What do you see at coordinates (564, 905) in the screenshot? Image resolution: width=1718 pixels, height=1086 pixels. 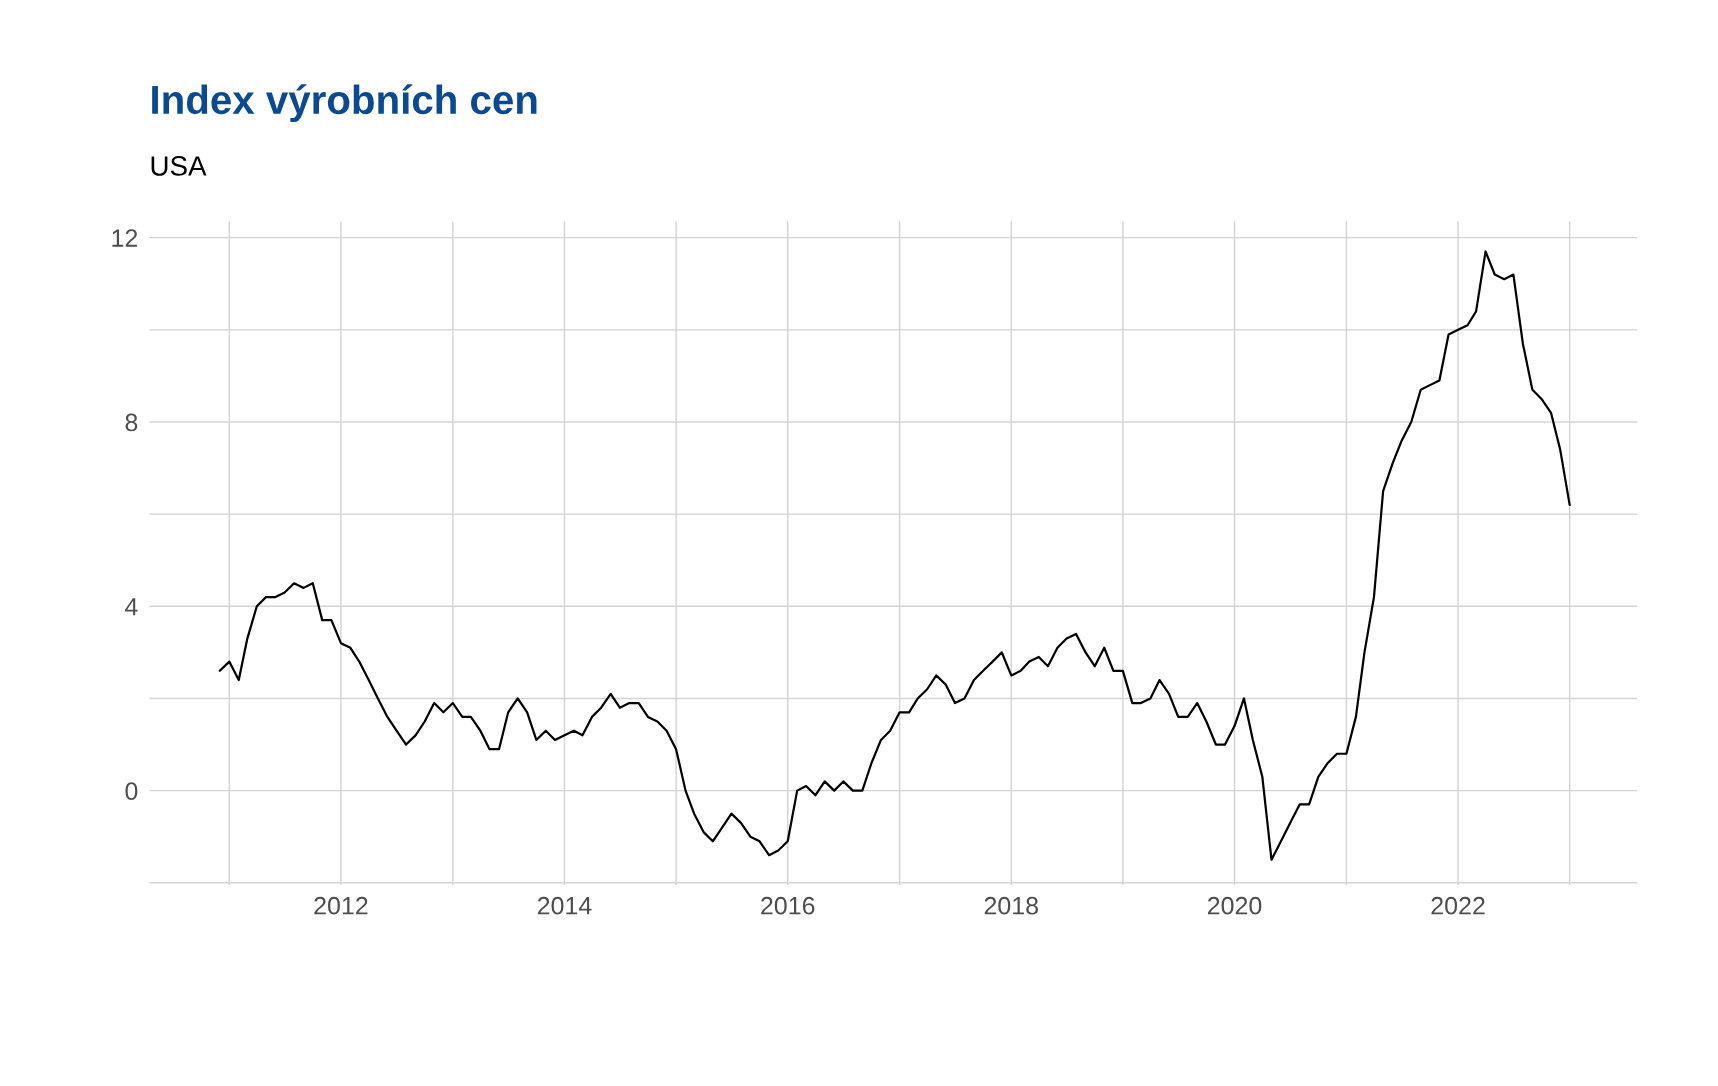 I see `x-tick-label: 2014` at bounding box center [564, 905].